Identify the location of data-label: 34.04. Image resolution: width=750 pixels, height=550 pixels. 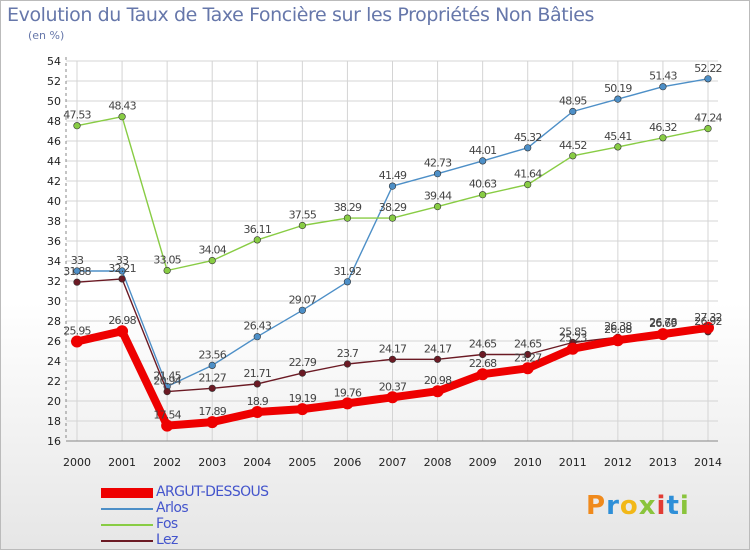
(212, 250).